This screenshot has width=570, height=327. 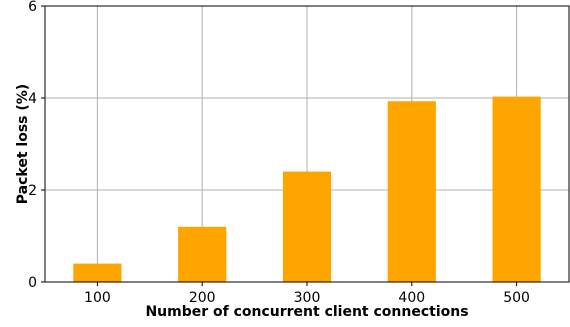 What do you see at coordinates (97, 298) in the screenshot?
I see `x-tick-label: 100` at bounding box center [97, 298].